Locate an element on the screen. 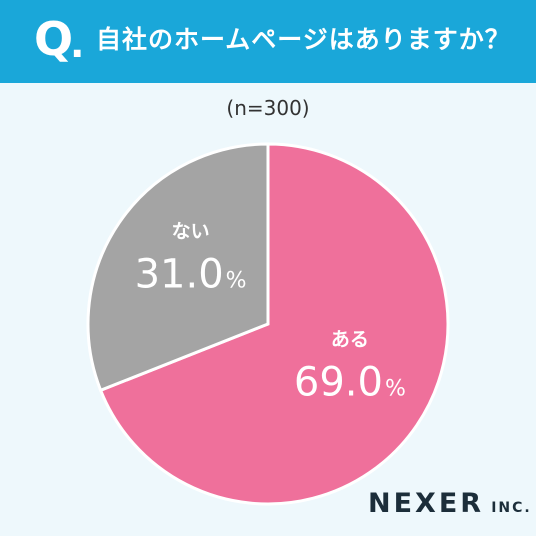 The image size is (536, 536). company-logo: NEXER INC. is located at coordinates (450, 503).